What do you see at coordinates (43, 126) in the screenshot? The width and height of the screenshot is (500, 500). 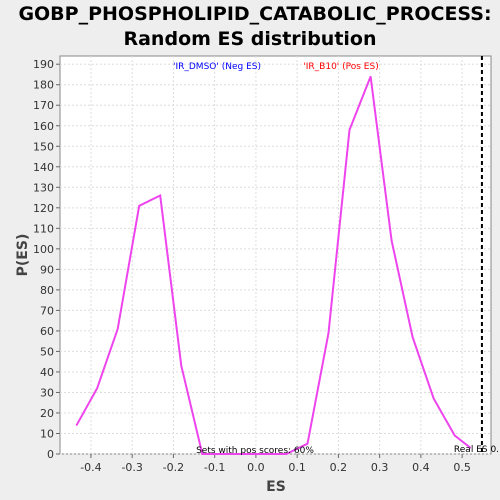 I see `y-tick-label: 160` at bounding box center [43, 126].